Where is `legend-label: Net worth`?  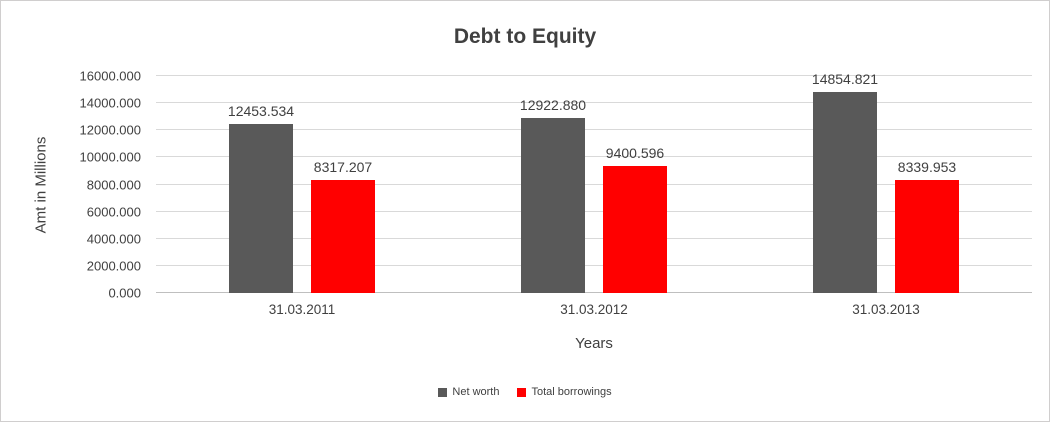
legend-label: Net worth is located at coordinates (476, 392).